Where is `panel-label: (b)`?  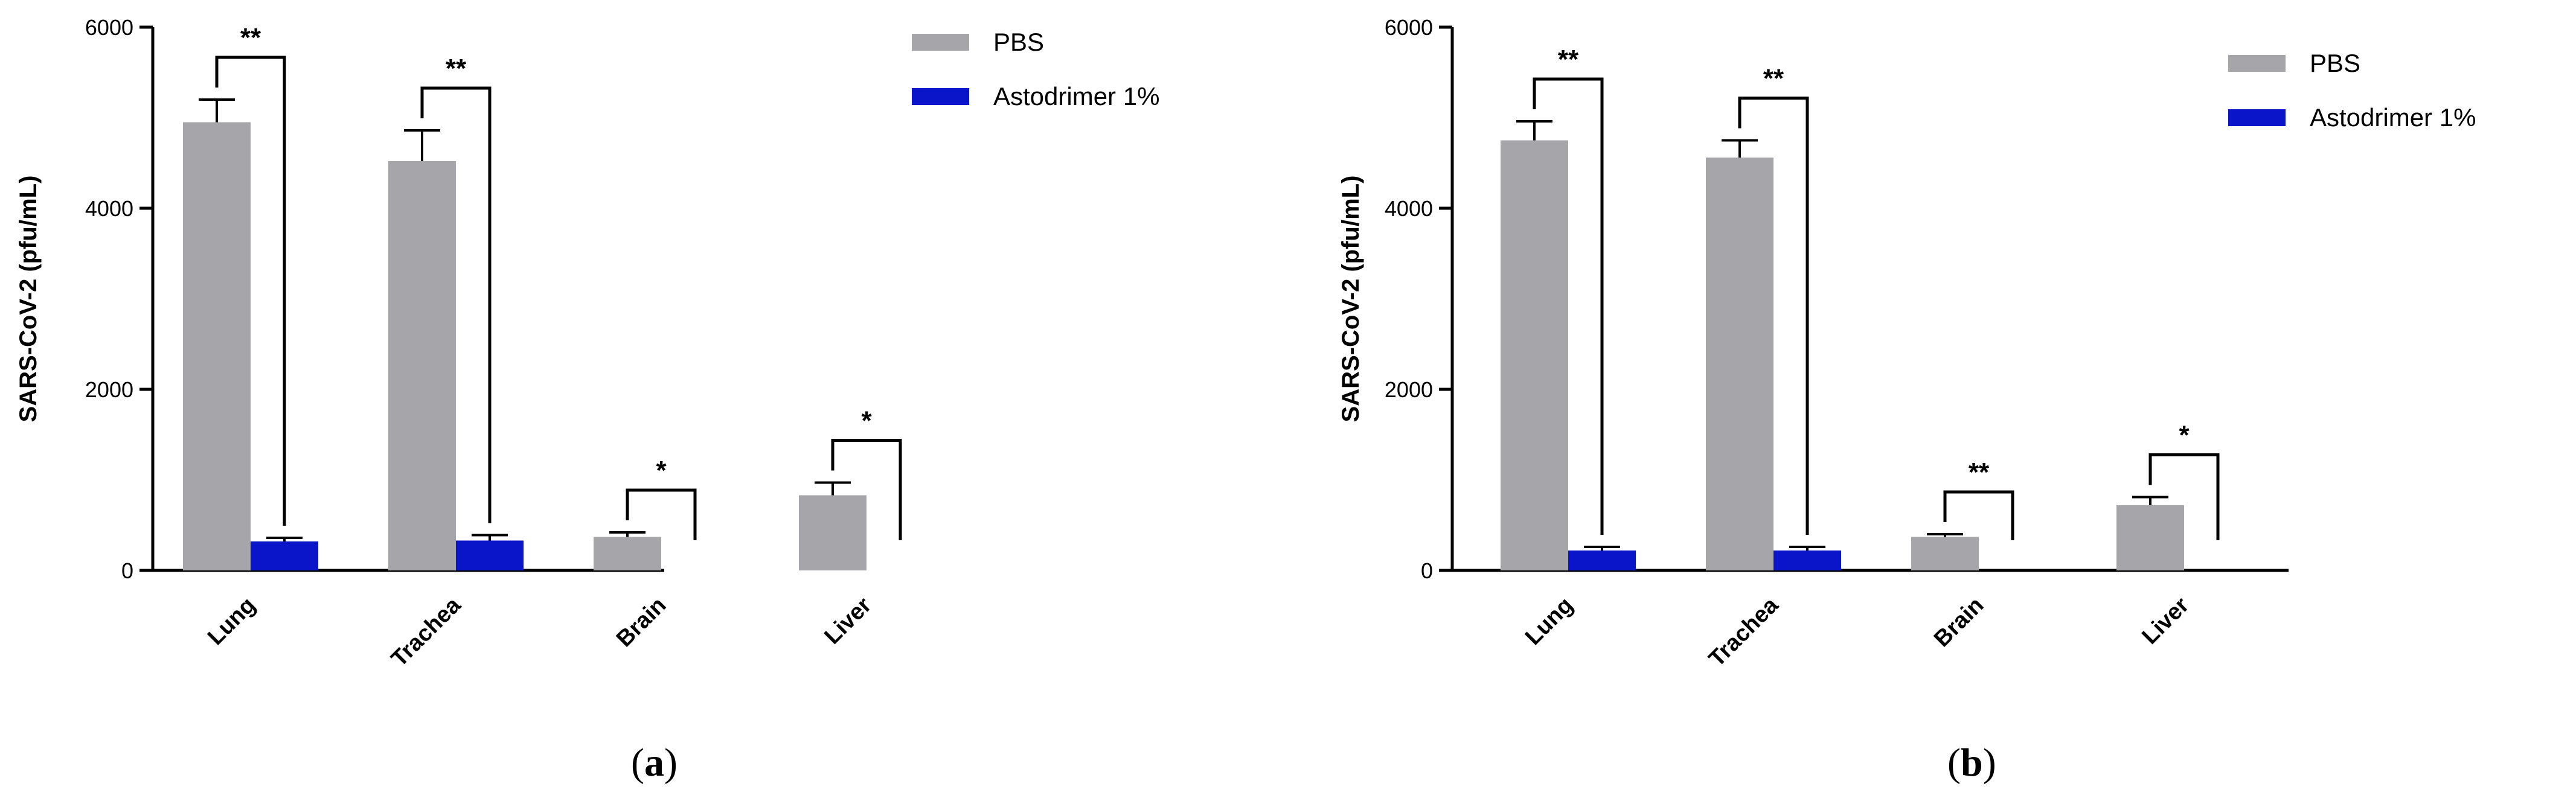 panel-label: (b) is located at coordinates (1971, 763).